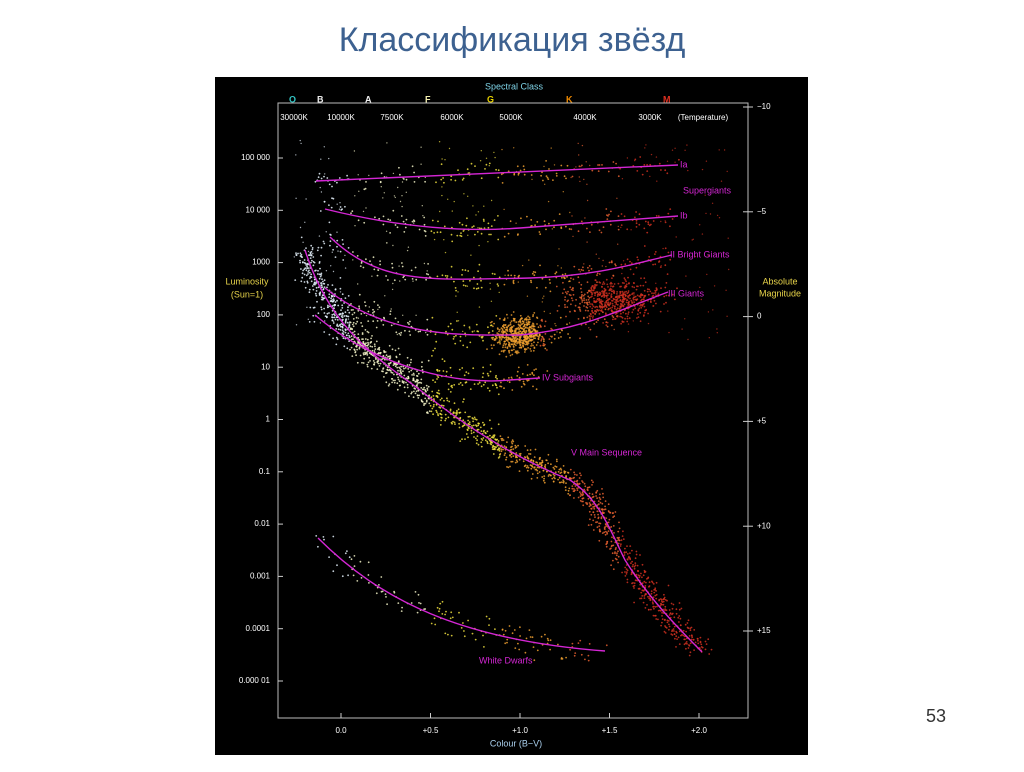 Image resolution: width=1024 pixels, height=772 pixels. What do you see at coordinates (265, 366) in the screenshot?
I see `left-tick-label: 10` at bounding box center [265, 366].